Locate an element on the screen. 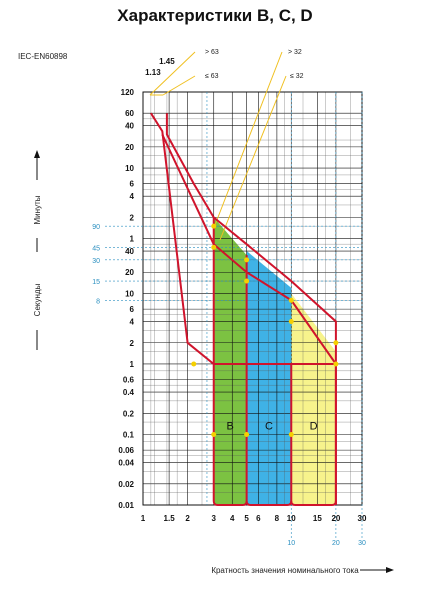  zone-label-d: D is located at coordinates (314, 426).